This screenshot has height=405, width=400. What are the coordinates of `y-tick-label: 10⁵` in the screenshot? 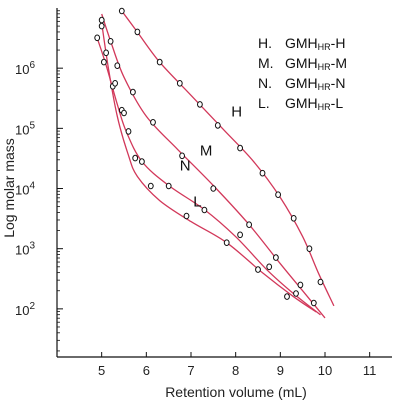 It's located at (25, 128).